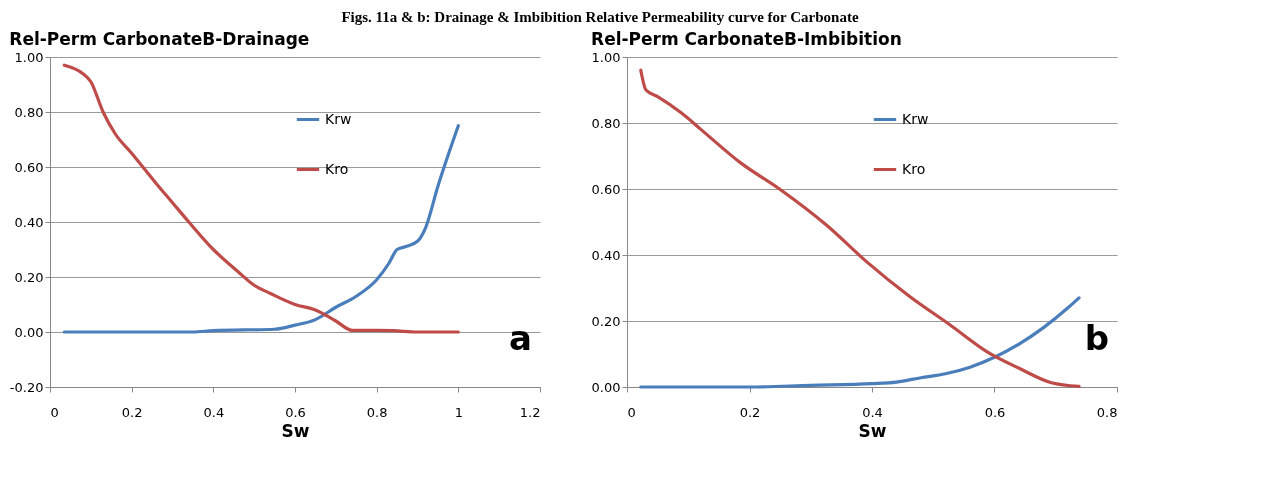 Image resolution: width=1265 pixels, height=504 pixels. Describe the element at coordinates (1096, 338) in the screenshot. I see `annotation: b` at that location.